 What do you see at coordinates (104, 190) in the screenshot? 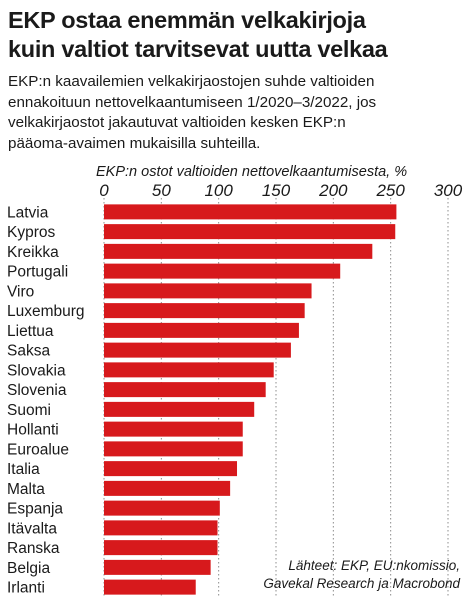
I see `x-tick-label: 0` at bounding box center [104, 190].